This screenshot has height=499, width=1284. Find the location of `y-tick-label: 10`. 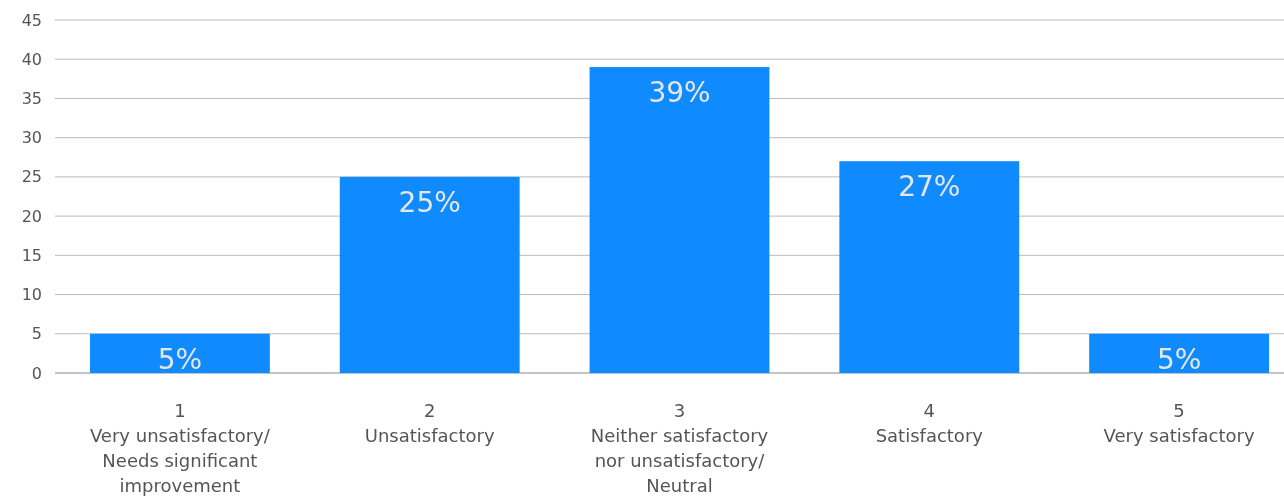

y-tick-label: 10 is located at coordinates (31, 295).